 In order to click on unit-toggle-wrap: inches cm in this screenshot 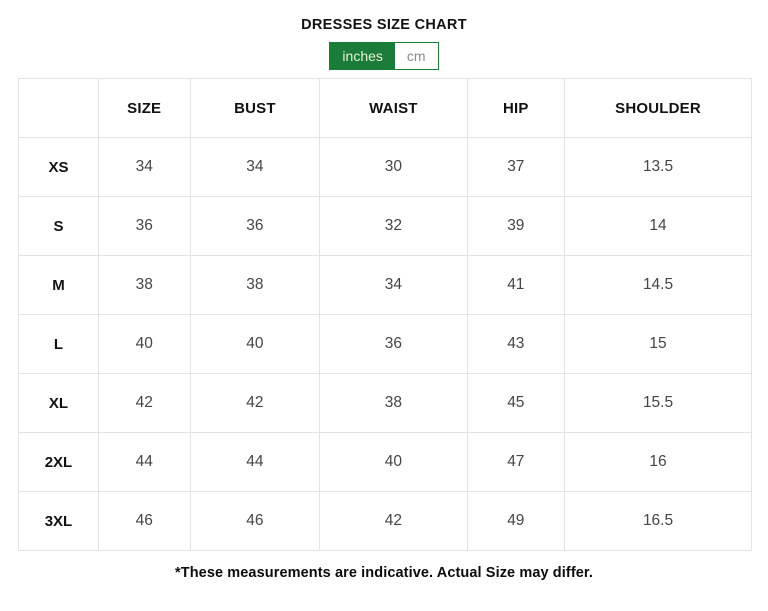, I will do `click(384, 56)`.